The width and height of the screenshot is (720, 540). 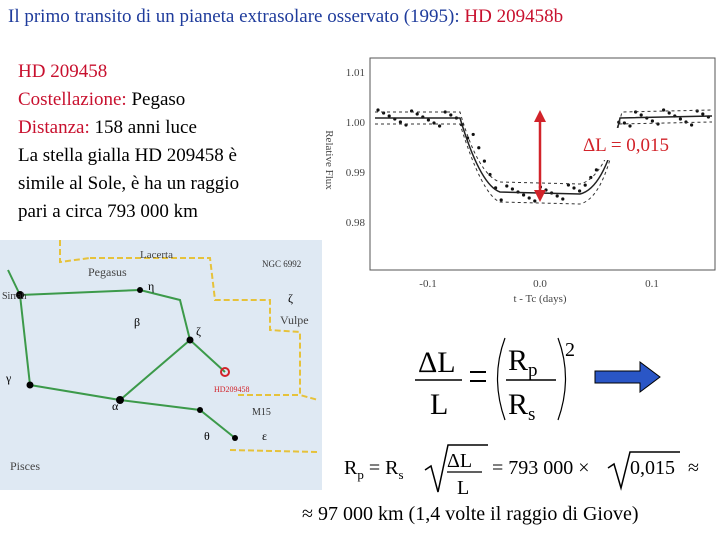 I want to click on value: 158 anni luce, so click(x=143, y=127).